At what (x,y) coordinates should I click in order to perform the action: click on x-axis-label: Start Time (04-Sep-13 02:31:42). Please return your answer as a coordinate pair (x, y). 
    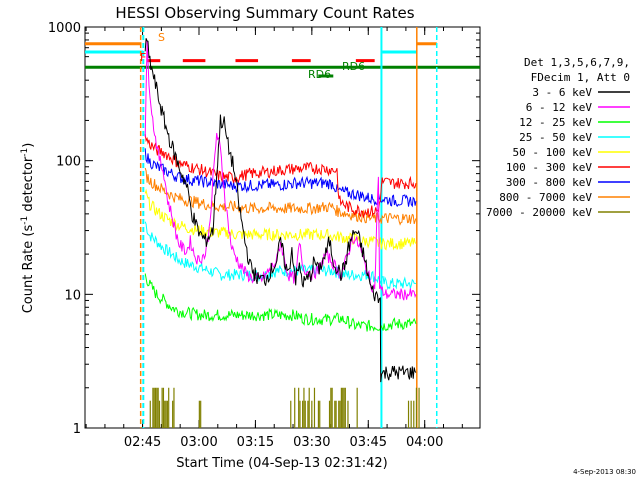
    Looking at the image, I should click on (281, 463).